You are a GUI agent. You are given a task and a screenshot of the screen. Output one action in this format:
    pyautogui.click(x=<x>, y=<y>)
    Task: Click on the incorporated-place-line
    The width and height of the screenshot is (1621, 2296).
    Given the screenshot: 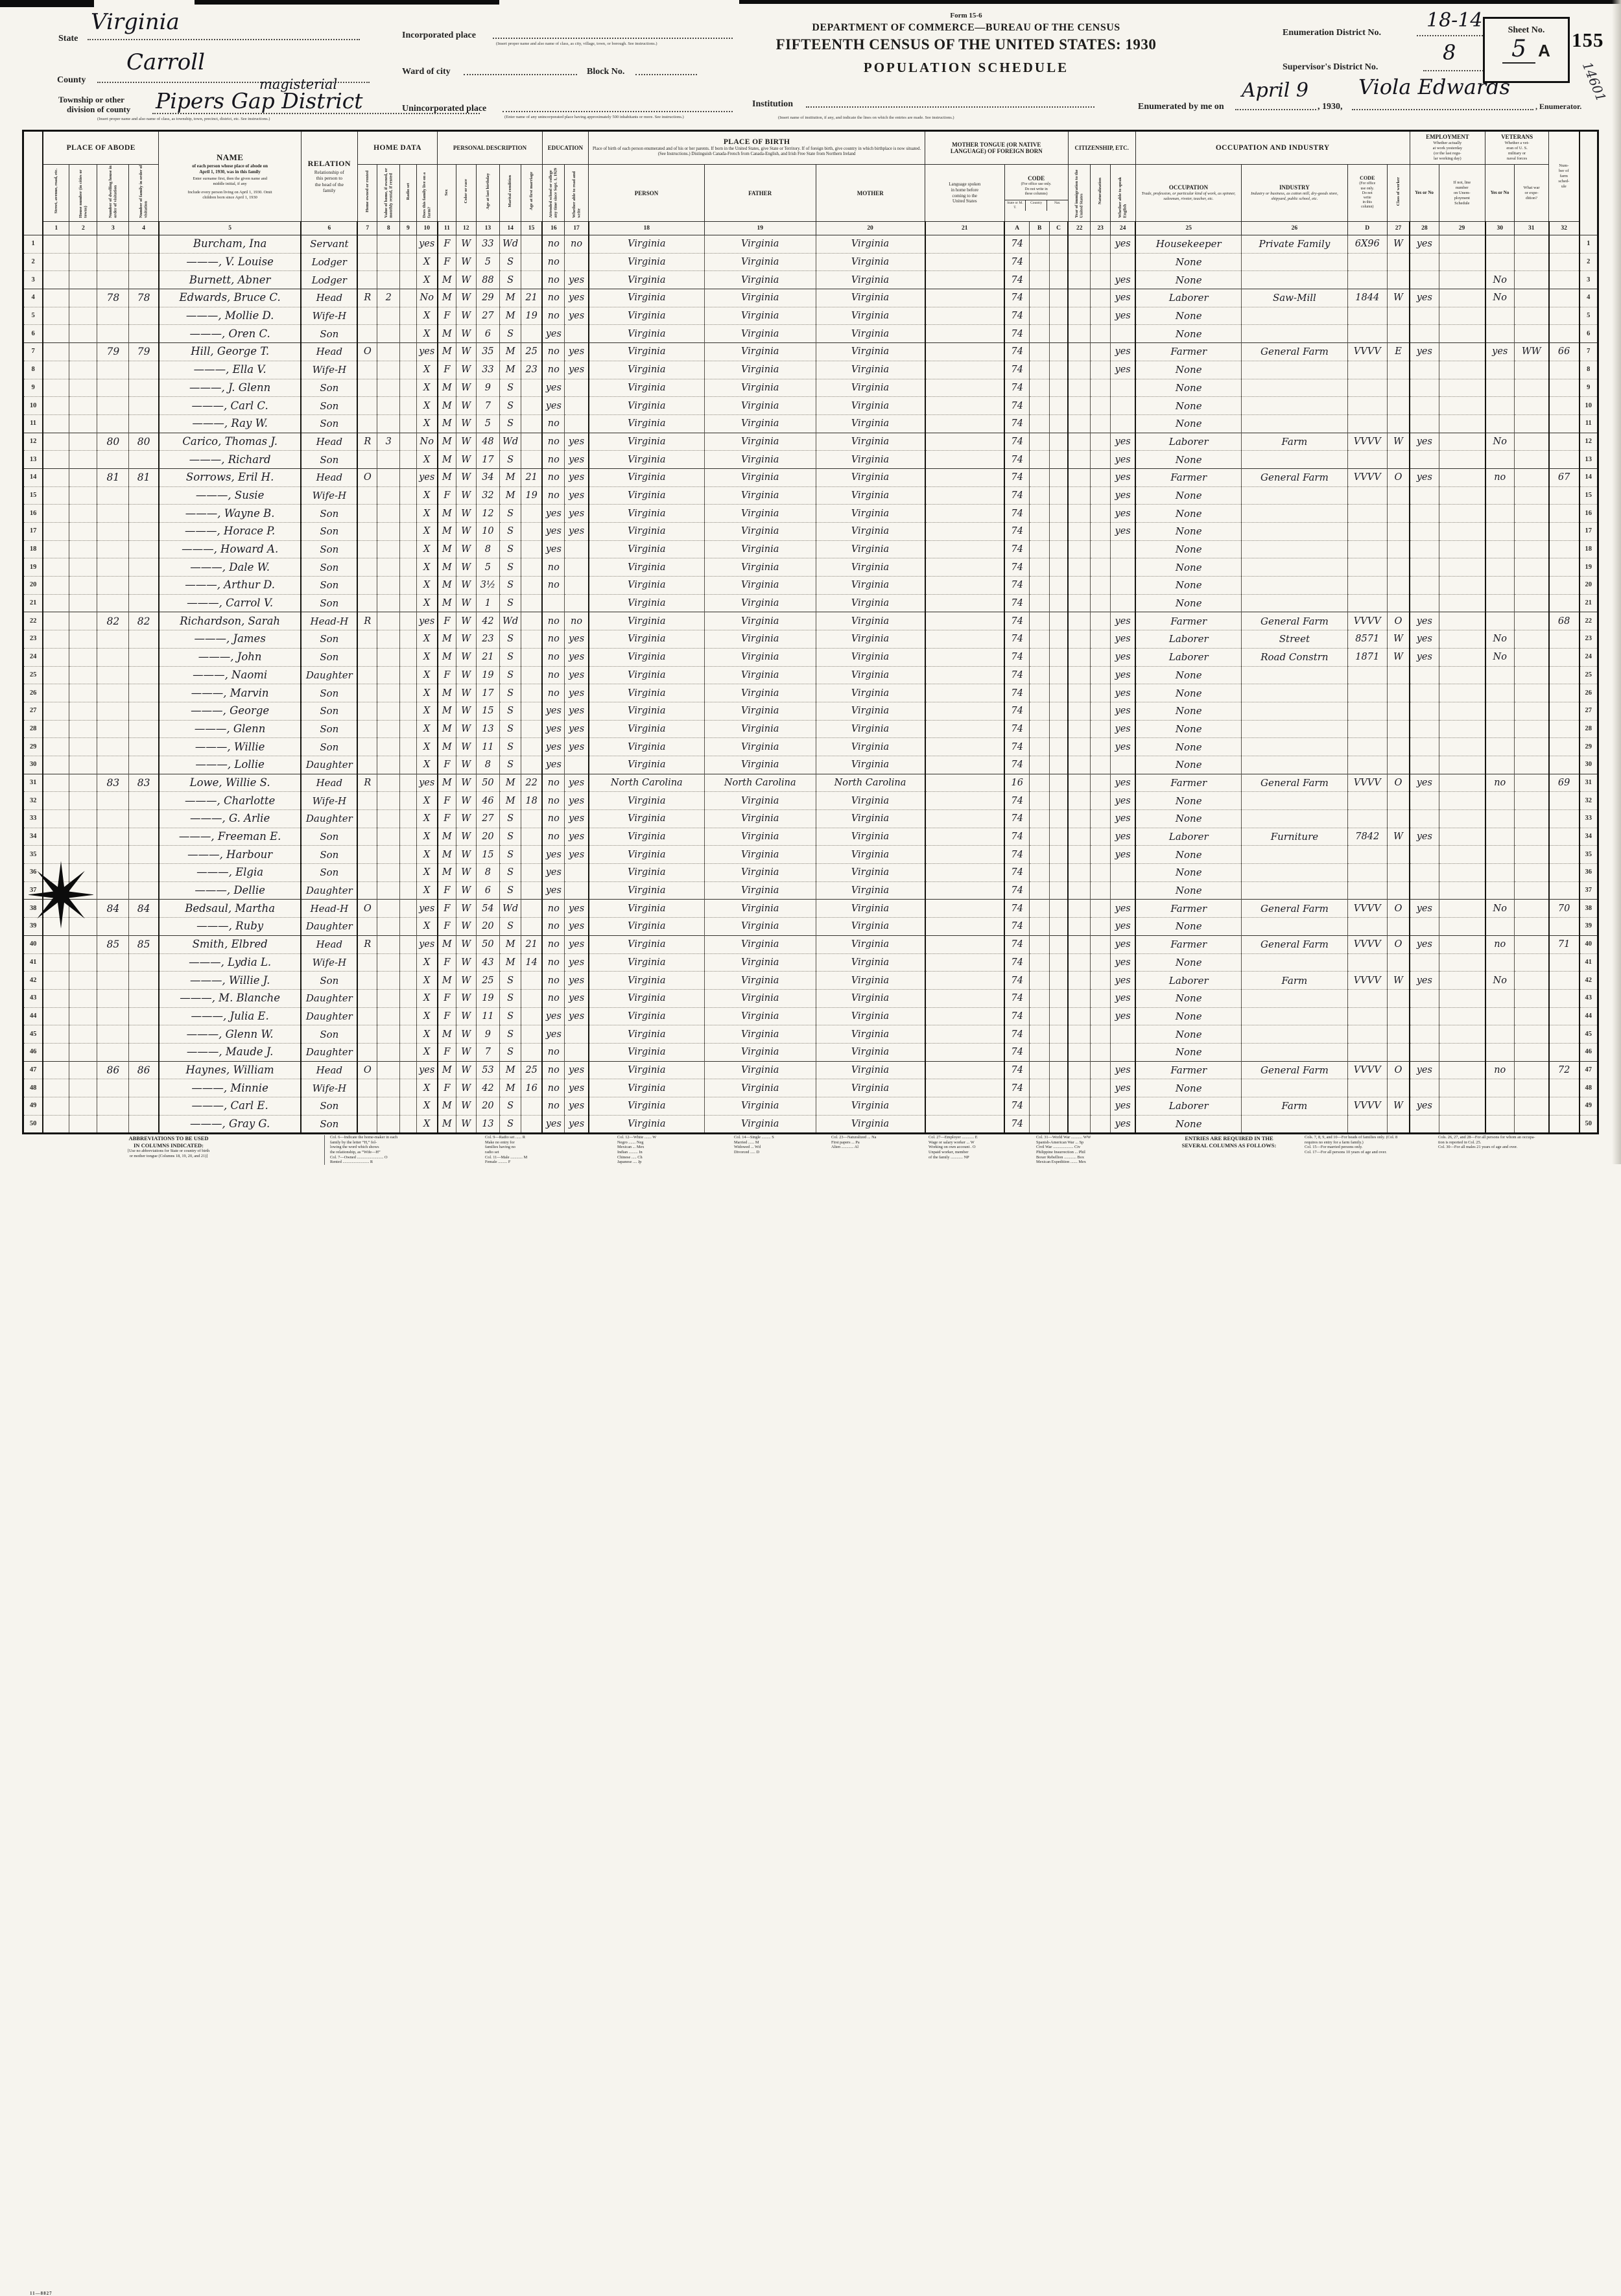 What is the action you would take?
    pyautogui.click(x=613, y=31)
    